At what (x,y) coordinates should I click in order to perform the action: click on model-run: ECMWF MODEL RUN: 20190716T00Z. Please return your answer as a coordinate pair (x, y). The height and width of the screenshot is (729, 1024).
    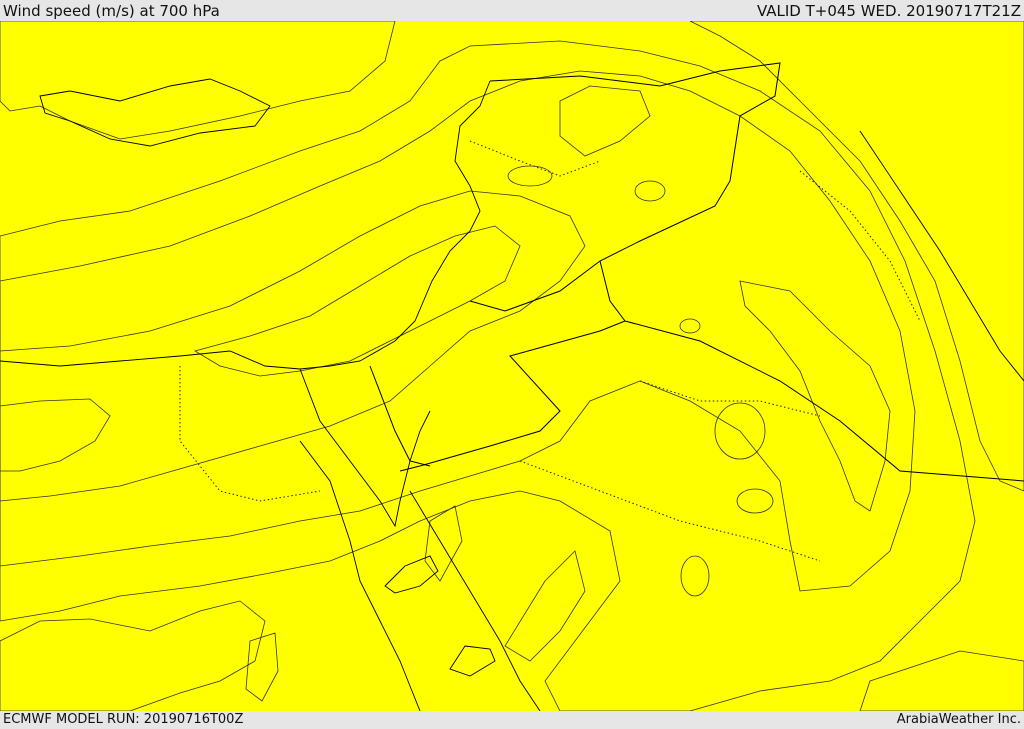
    Looking at the image, I should click on (123, 719).